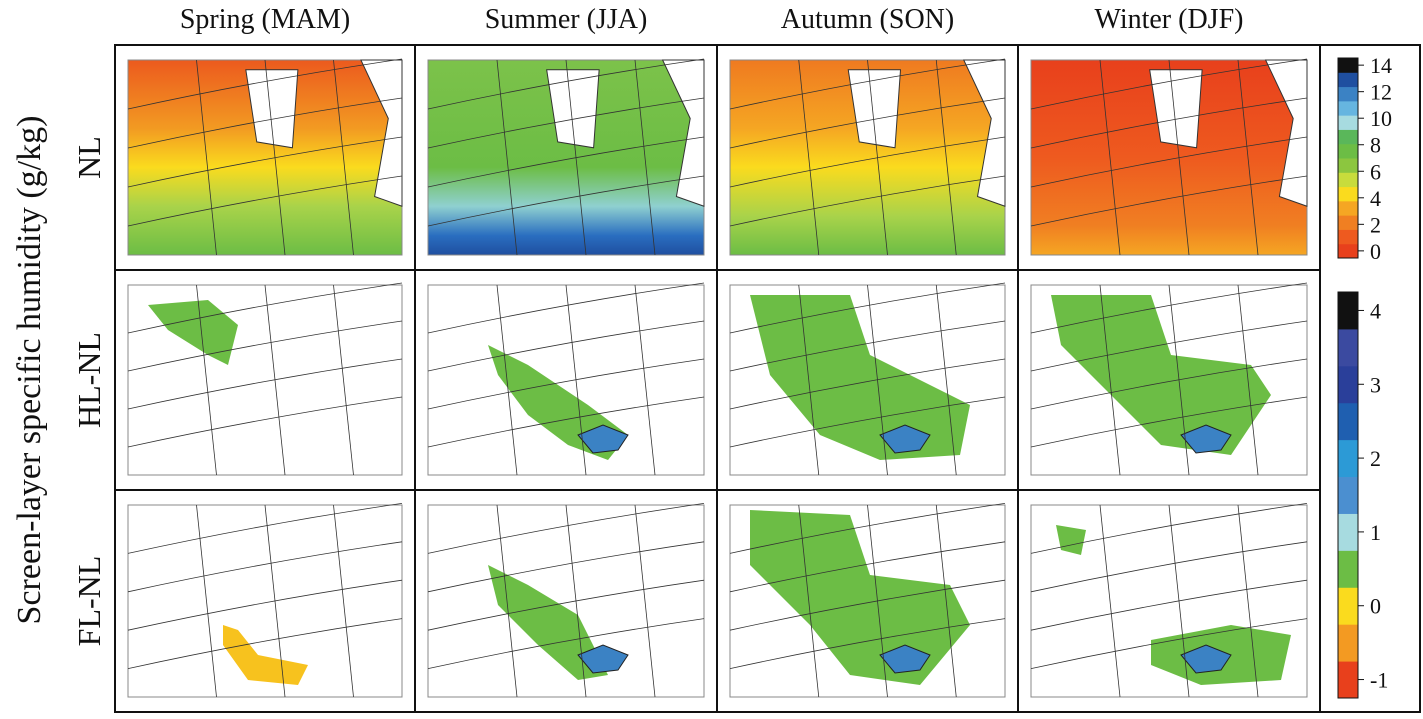 This screenshot has height=719, width=1423. I want to click on colorbar-tick-label: 0, so click(1375, 606).